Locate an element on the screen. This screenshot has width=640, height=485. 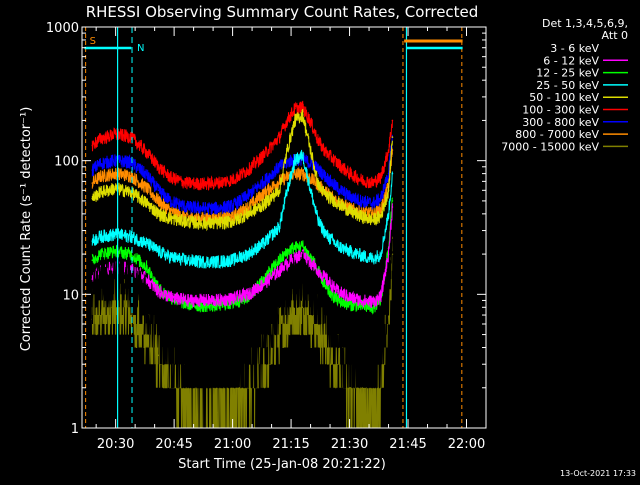
legend-label: 12 - 25 keV is located at coordinates (567, 73).